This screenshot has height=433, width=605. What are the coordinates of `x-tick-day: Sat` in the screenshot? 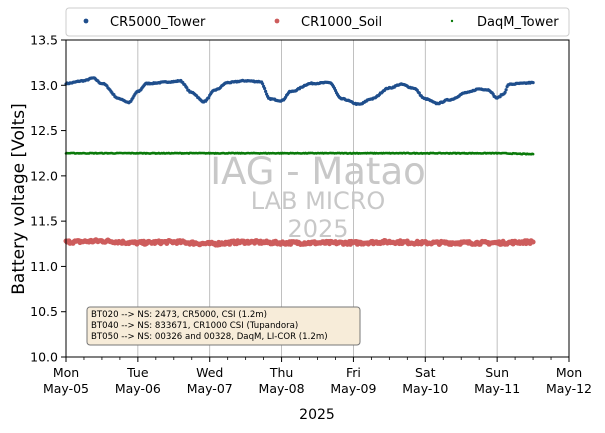 It's located at (425, 372).